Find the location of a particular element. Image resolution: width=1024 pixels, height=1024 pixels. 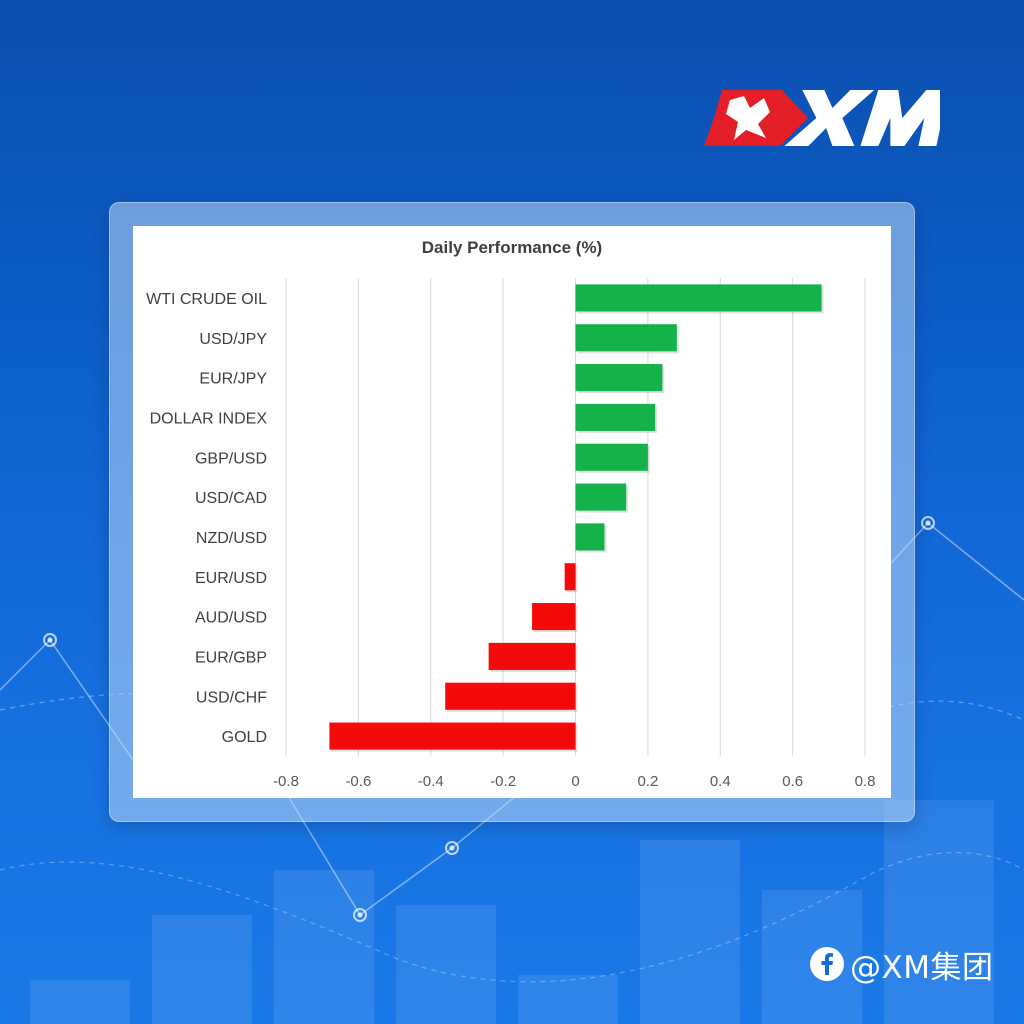

social-handle-text: @XM集团 is located at coordinates (922, 967).